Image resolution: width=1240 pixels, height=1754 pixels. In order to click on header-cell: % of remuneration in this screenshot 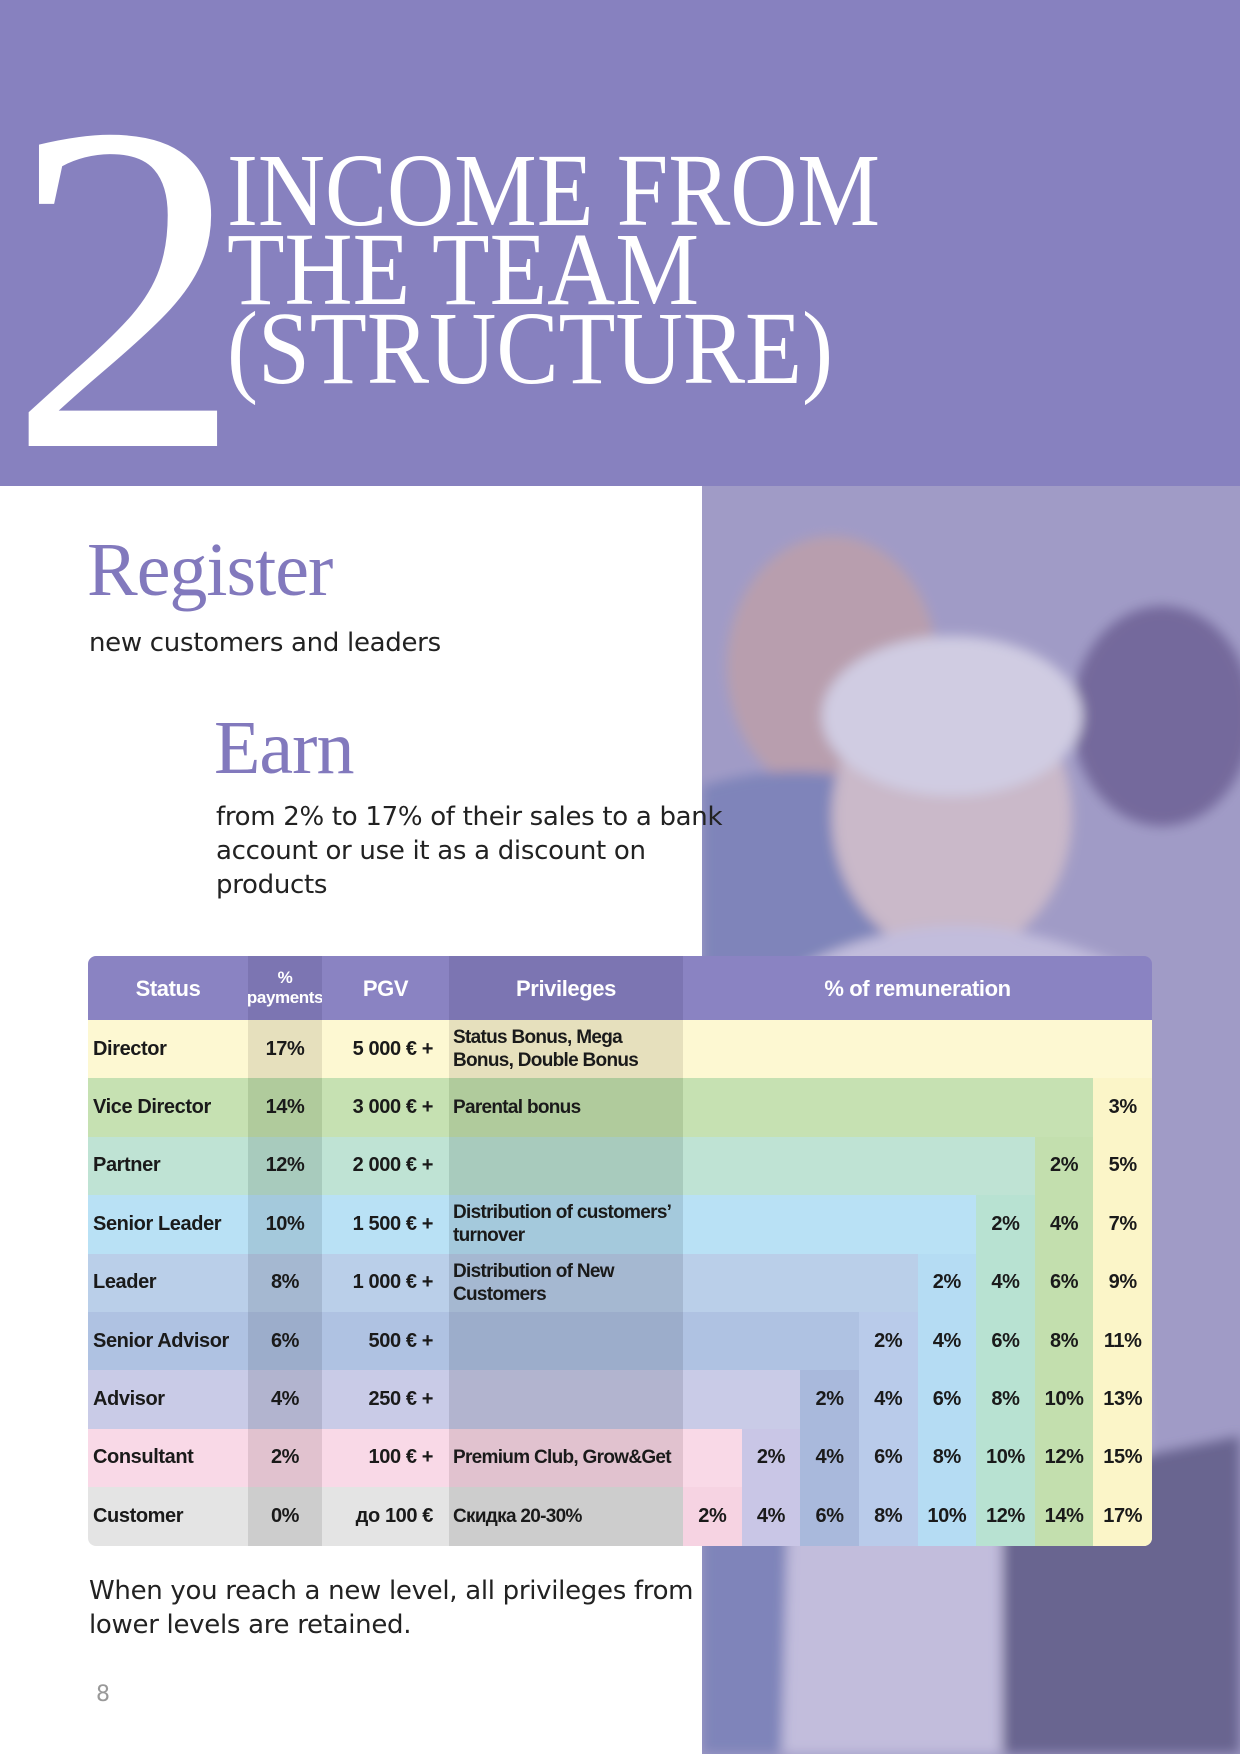, I will do `click(917, 988)`.